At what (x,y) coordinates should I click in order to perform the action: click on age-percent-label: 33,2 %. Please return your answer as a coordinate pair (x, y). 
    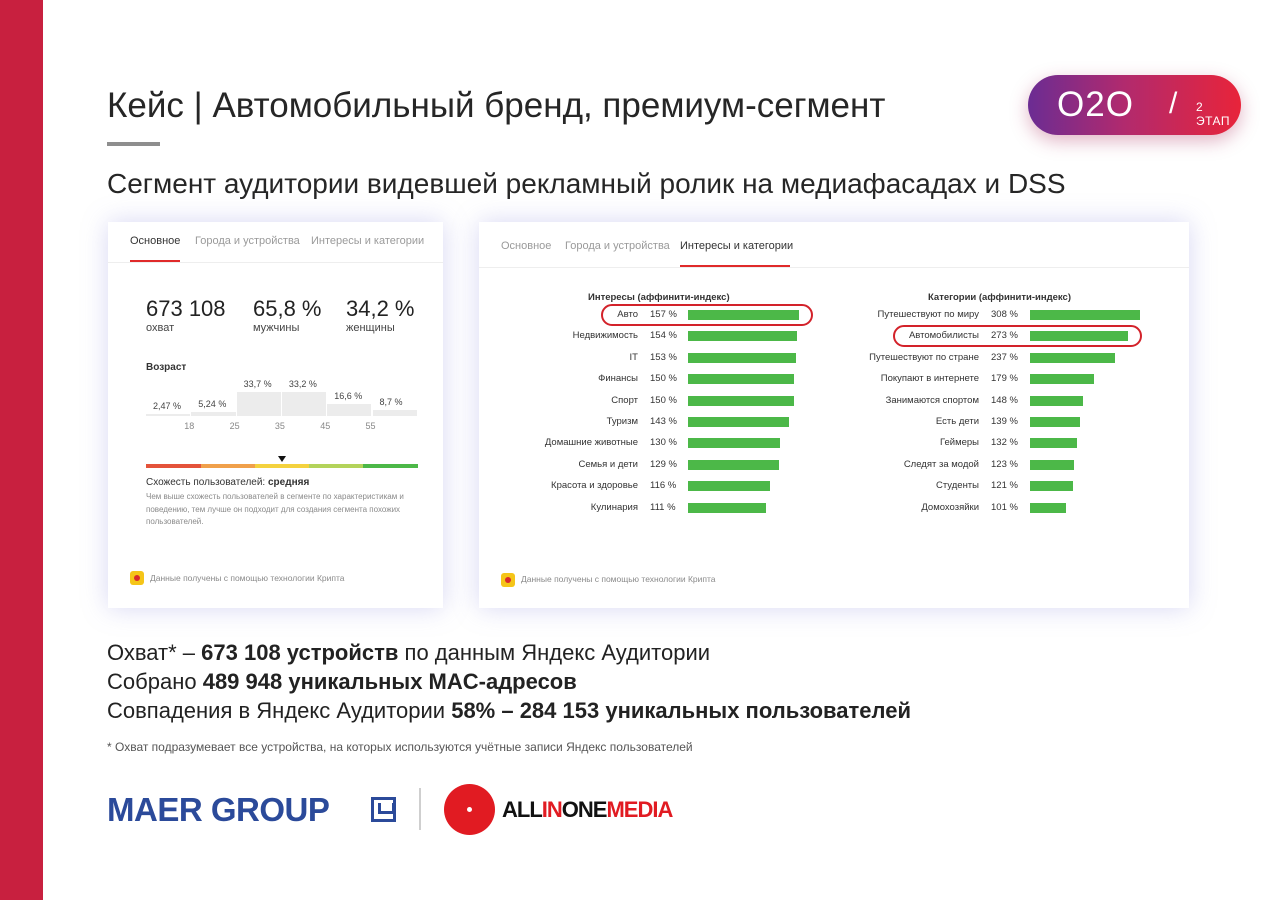
    Looking at the image, I should click on (302, 384).